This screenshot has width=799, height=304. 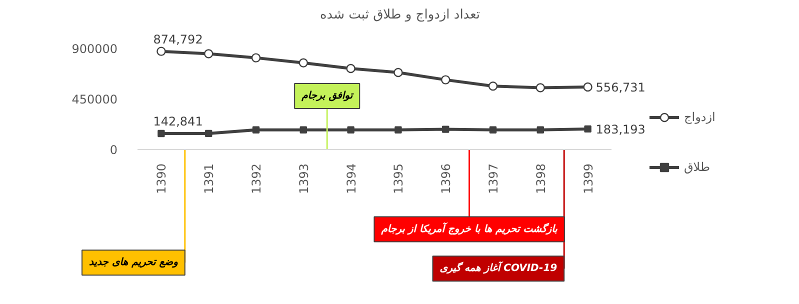 I want to click on x-tick-label: 1390, so click(x=161, y=178).